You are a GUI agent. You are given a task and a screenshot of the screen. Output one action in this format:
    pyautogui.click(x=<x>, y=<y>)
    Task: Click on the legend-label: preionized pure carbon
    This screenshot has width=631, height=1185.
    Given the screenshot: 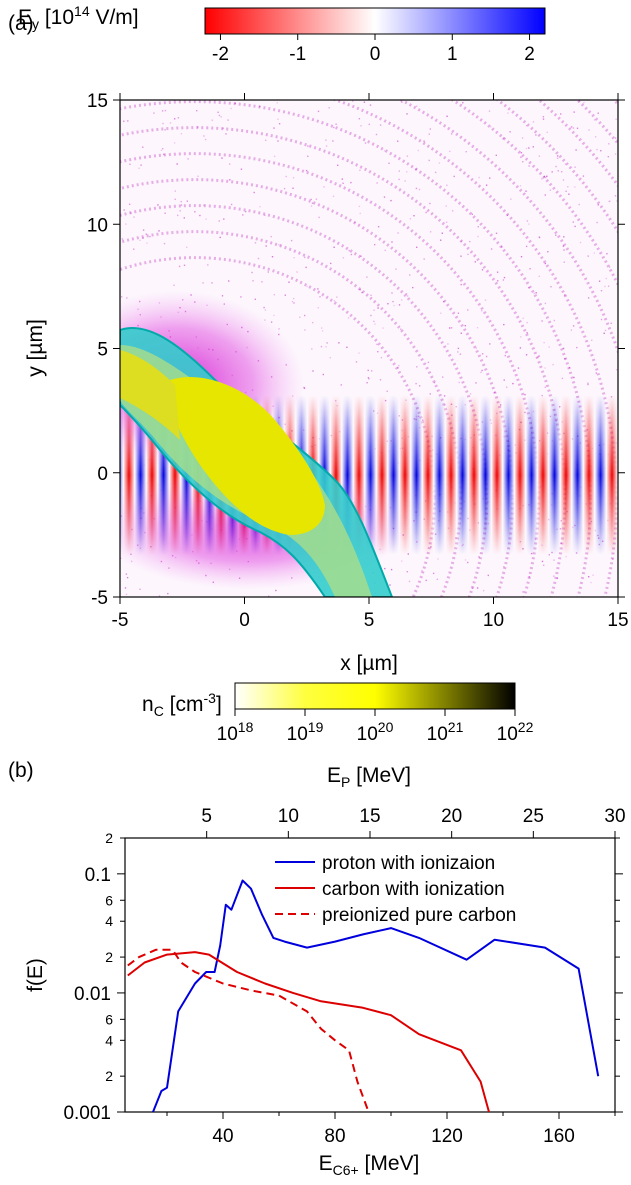 What is the action you would take?
    pyautogui.click(x=419, y=915)
    